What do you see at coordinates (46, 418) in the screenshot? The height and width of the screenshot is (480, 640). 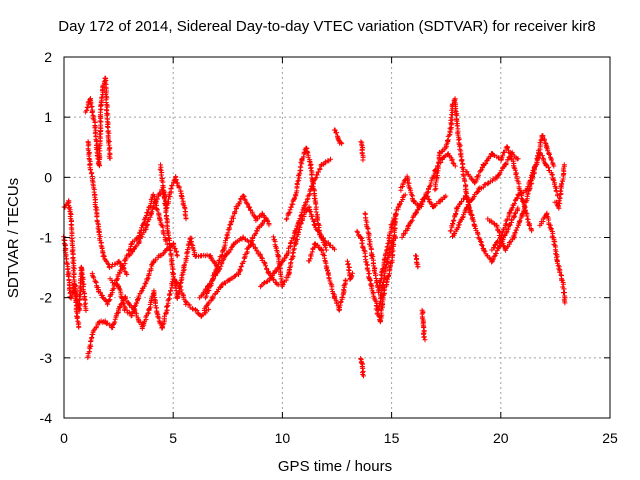 I see `y-tick-label: -4` at bounding box center [46, 418].